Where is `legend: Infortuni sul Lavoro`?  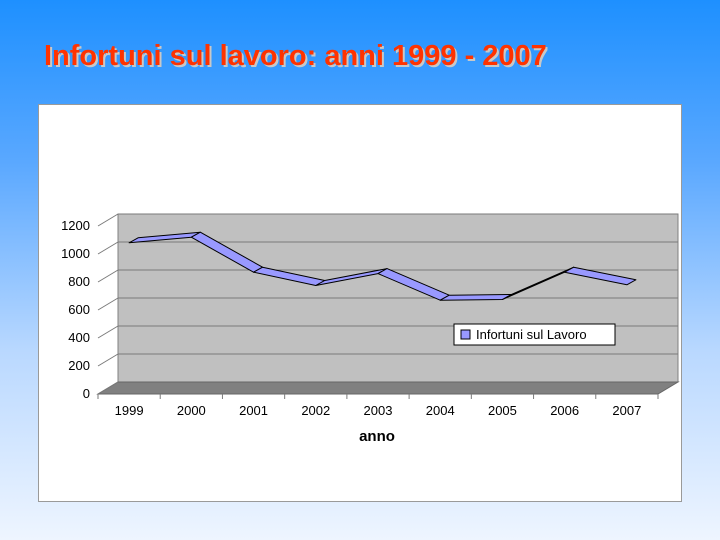
legend: Infortuni sul Lavoro is located at coordinates (534, 334).